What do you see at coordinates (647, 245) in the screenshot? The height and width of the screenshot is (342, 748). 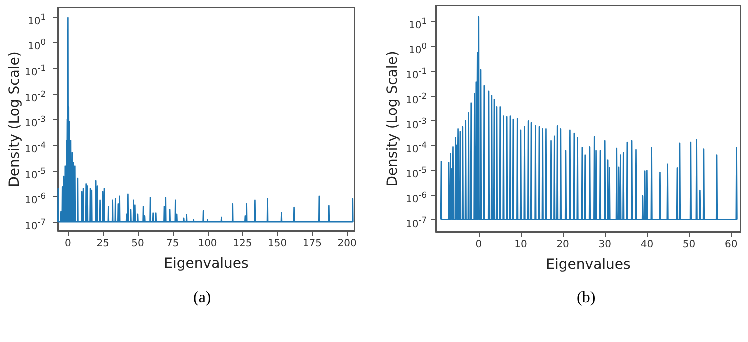 I see `x-tick-label: 40` at bounding box center [647, 245].